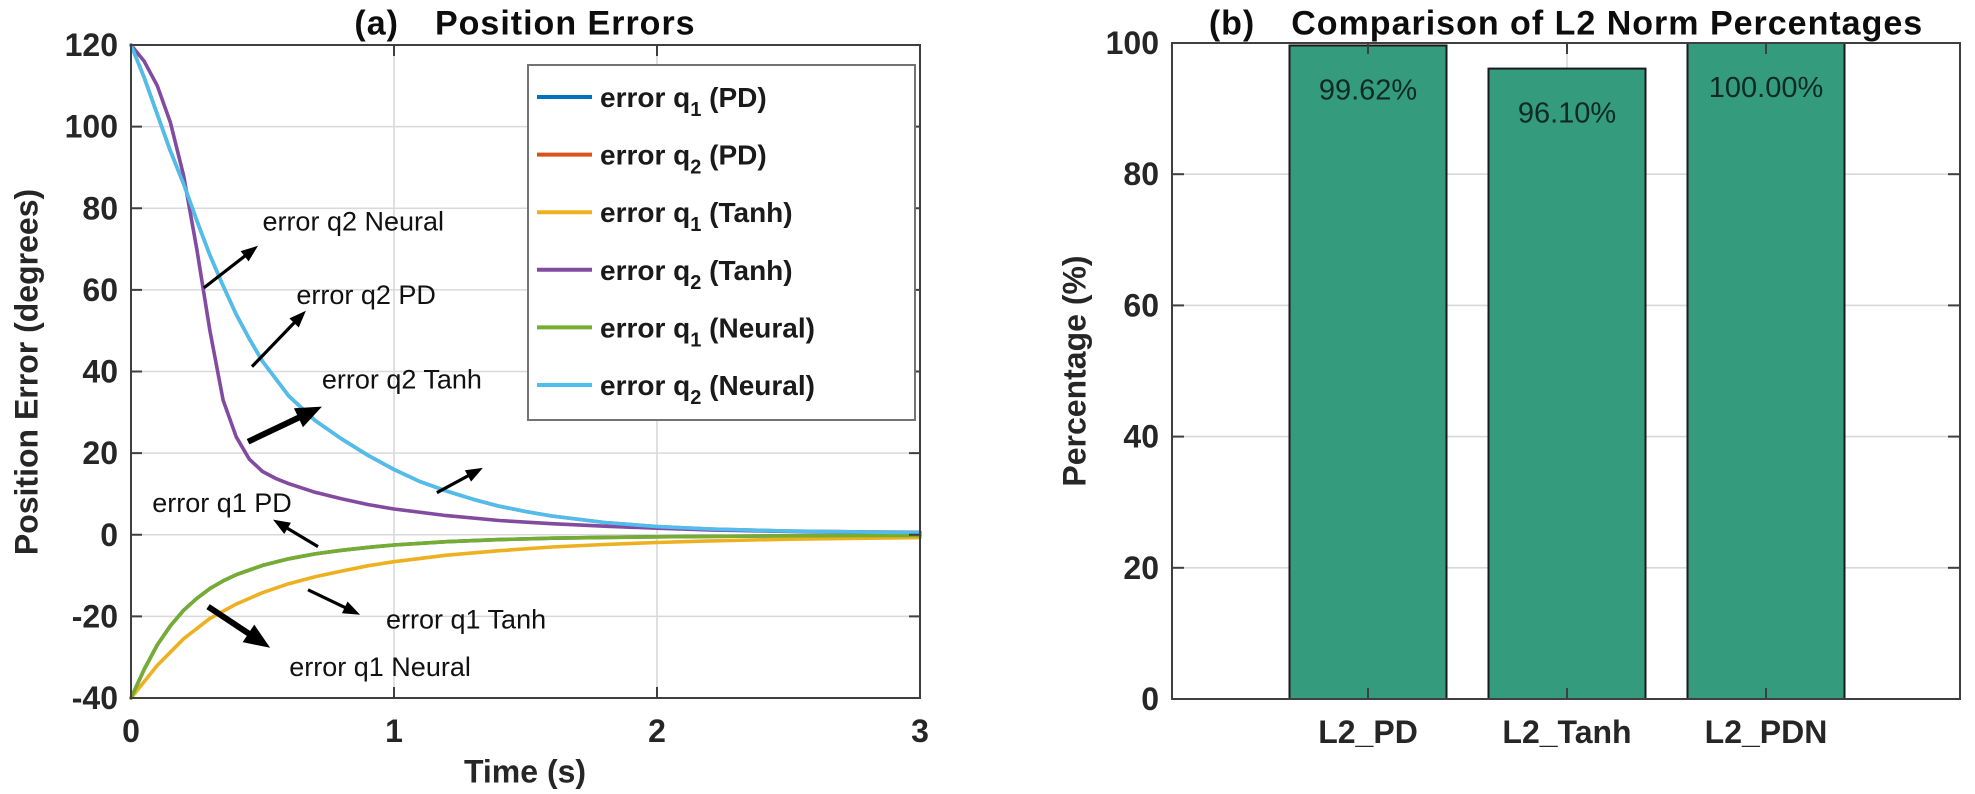  What do you see at coordinates (525, 771) in the screenshot?
I see `chart-a-x-axis-label: Time (s)` at bounding box center [525, 771].